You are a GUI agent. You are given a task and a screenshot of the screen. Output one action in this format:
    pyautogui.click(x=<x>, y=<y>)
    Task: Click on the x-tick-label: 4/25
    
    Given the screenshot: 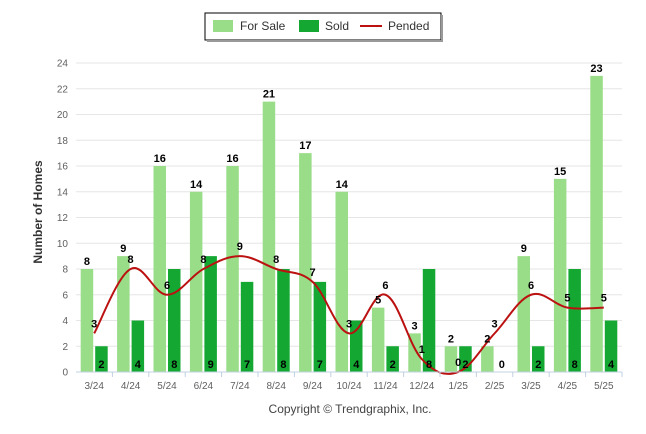 What is the action you would take?
    pyautogui.click(x=568, y=386)
    